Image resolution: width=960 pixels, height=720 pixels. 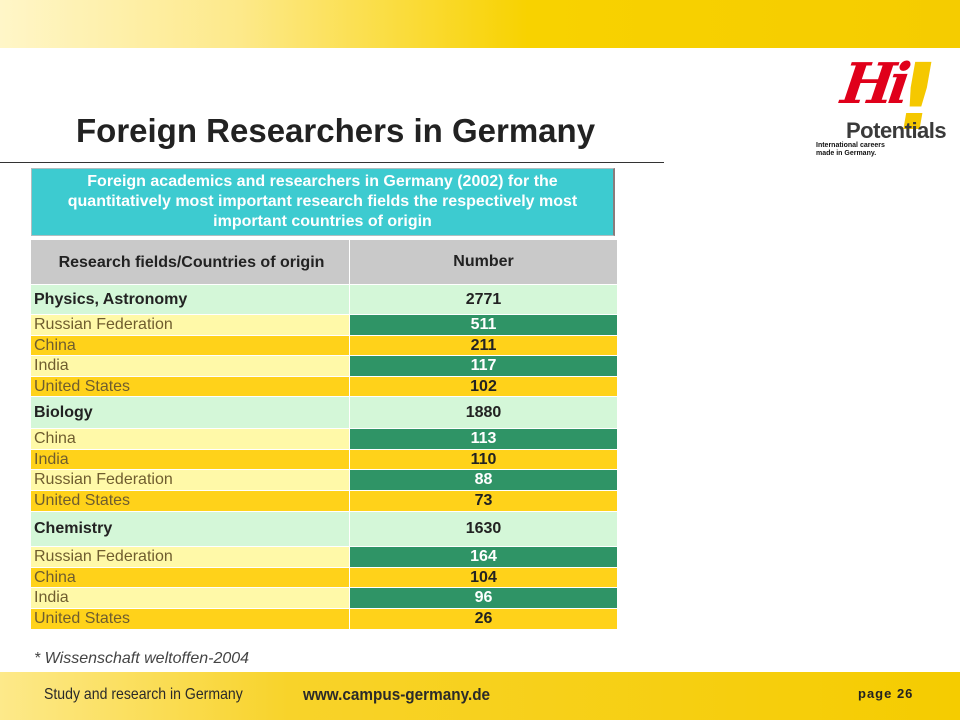 What do you see at coordinates (483, 439) in the screenshot?
I see `country-value: 113` at bounding box center [483, 439].